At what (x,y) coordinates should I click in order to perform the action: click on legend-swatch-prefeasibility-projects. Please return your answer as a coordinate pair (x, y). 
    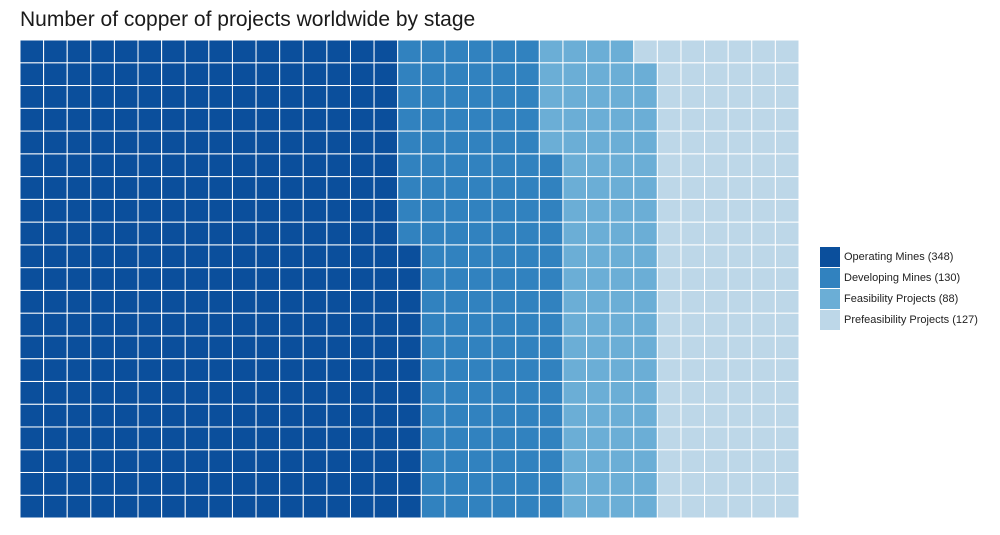
    Looking at the image, I should click on (830, 319).